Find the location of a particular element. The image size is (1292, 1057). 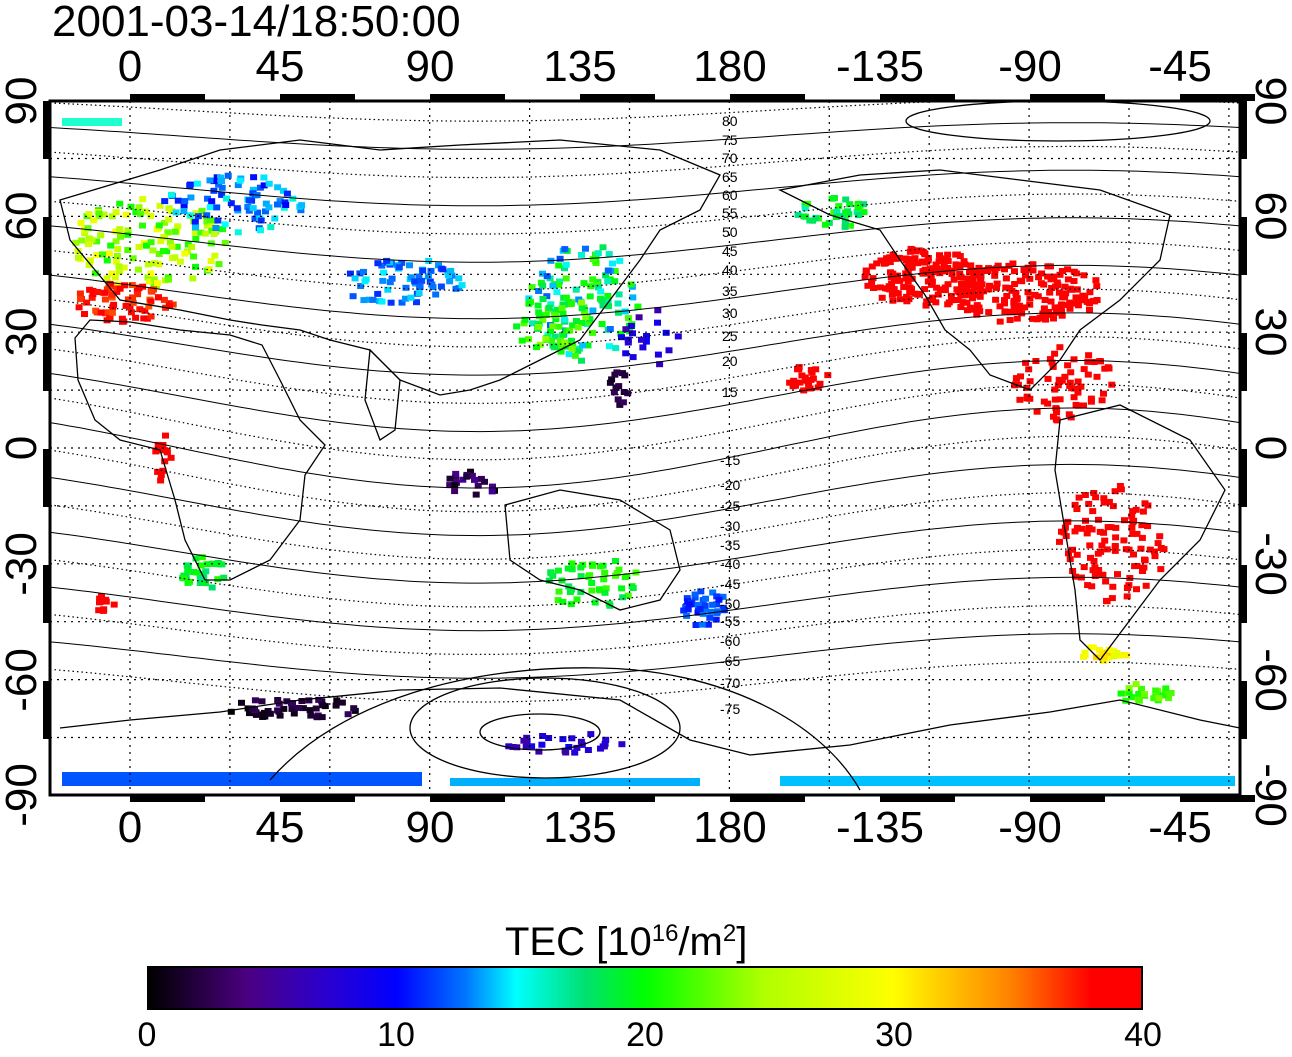

colorbar-title-close: ] is located at coordinates (742, 942).